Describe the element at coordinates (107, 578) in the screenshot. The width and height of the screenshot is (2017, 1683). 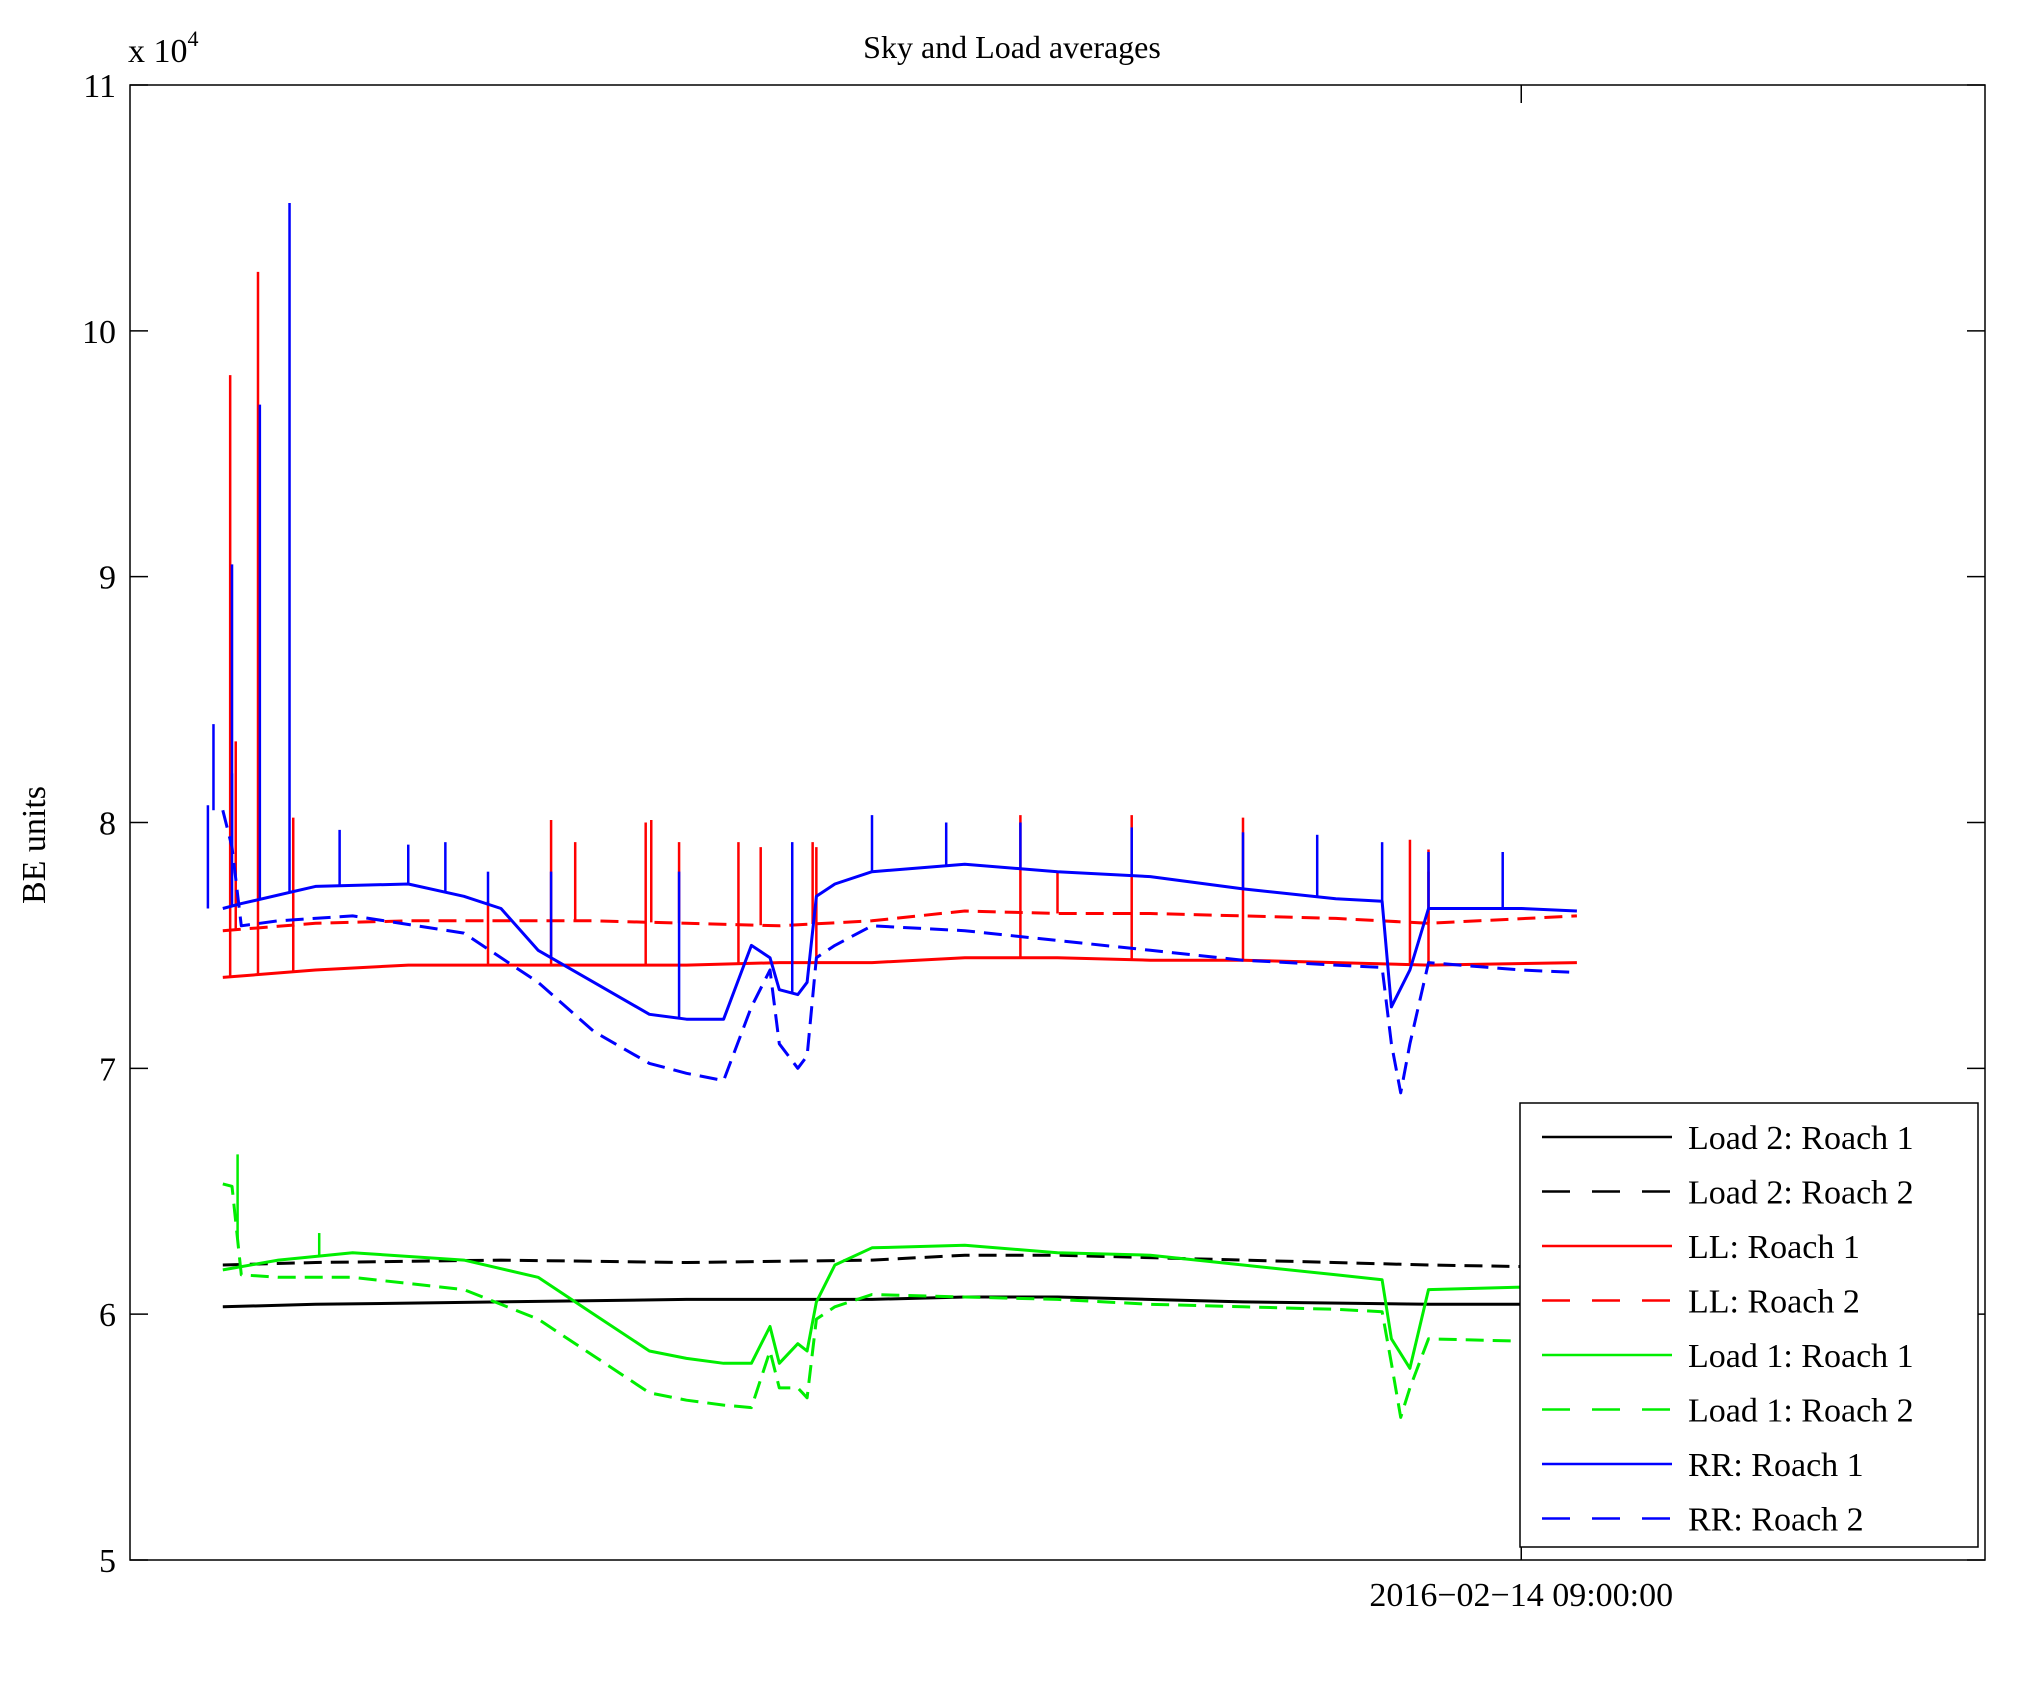
I see `y-tick-label: 9` at that location.